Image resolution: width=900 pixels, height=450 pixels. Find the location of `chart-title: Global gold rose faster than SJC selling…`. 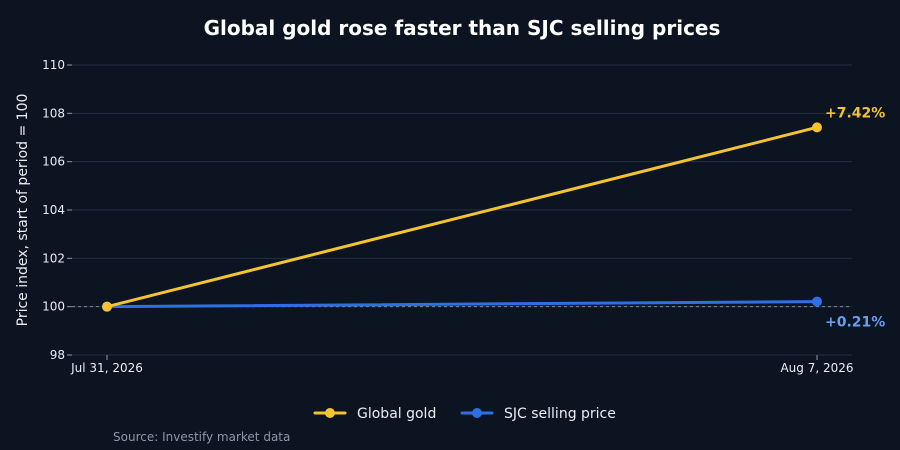

chart-title: Global gold rose faster than SJC selling… is located at coordinates (462, 28).